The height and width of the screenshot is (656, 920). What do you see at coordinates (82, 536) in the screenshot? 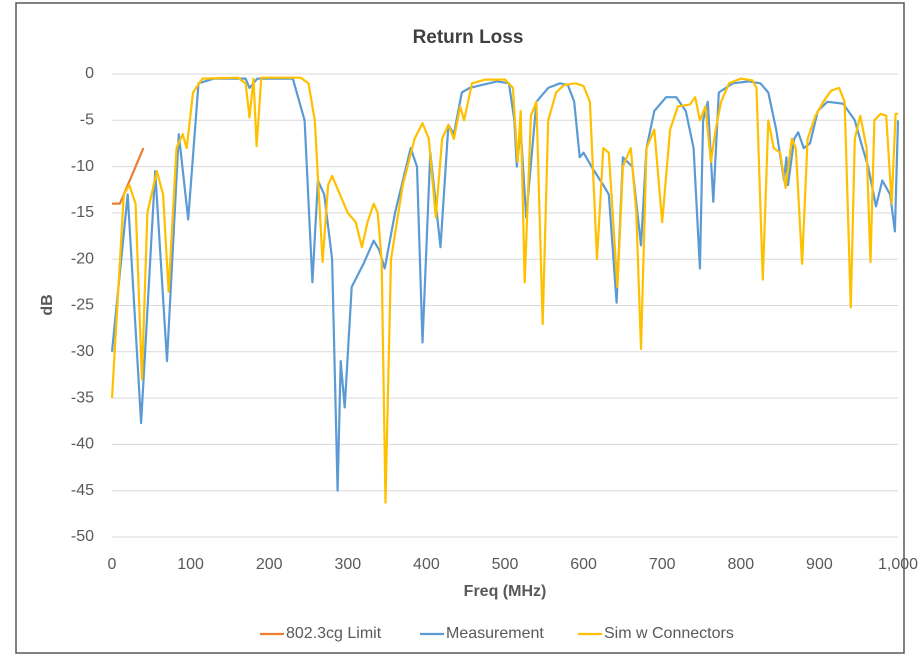
I see `y-tick-label: -50` at bounding box center [82, 536].